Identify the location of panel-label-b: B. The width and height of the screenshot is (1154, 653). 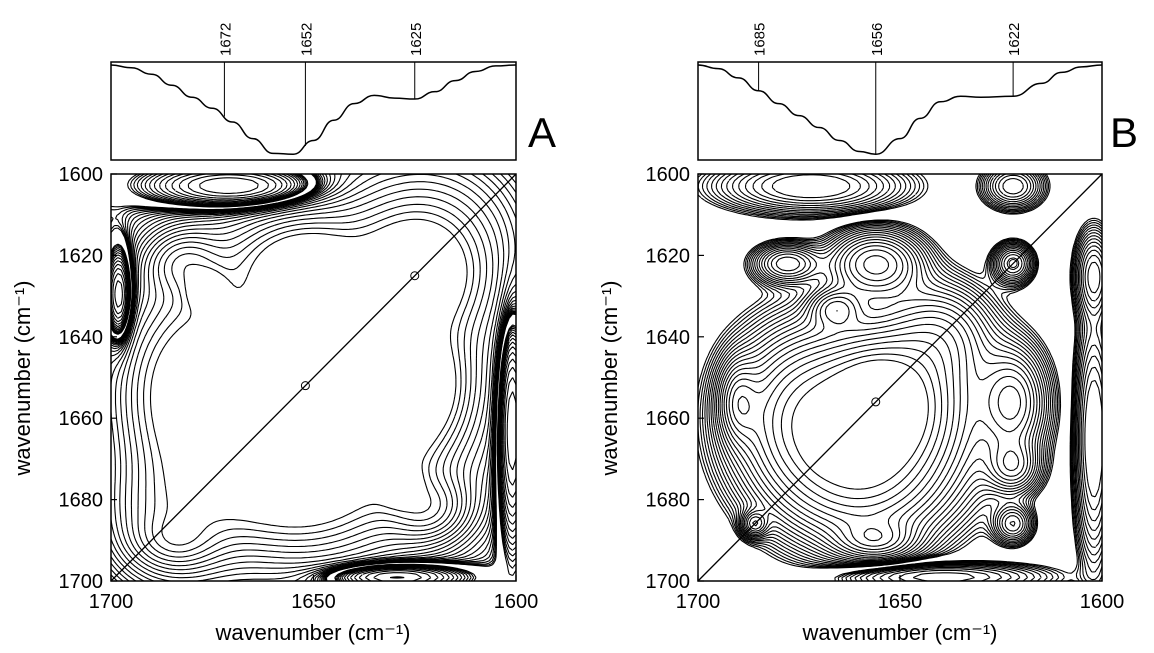
(1124, 132).